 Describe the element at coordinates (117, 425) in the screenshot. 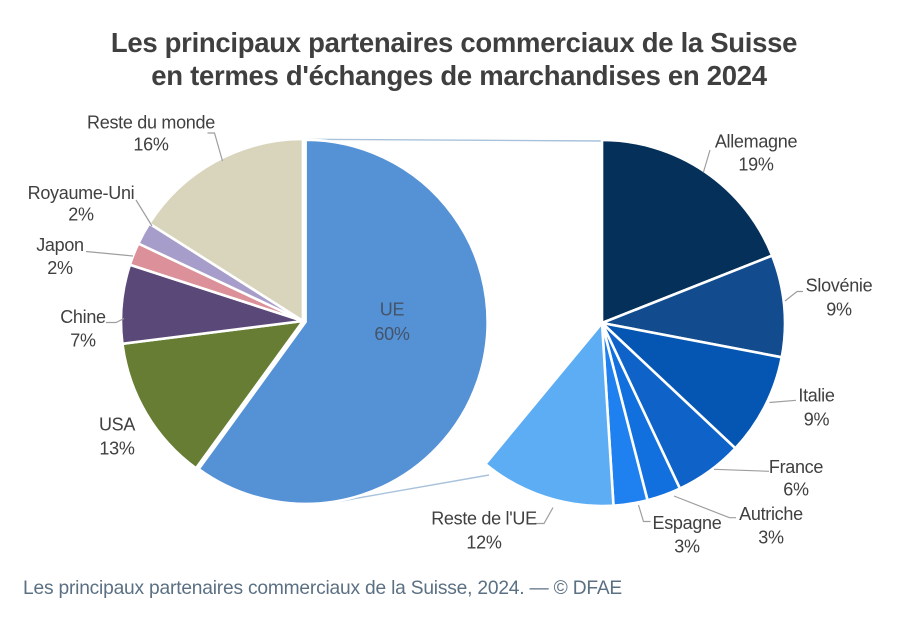

I see `svg-text: USA` at that location.